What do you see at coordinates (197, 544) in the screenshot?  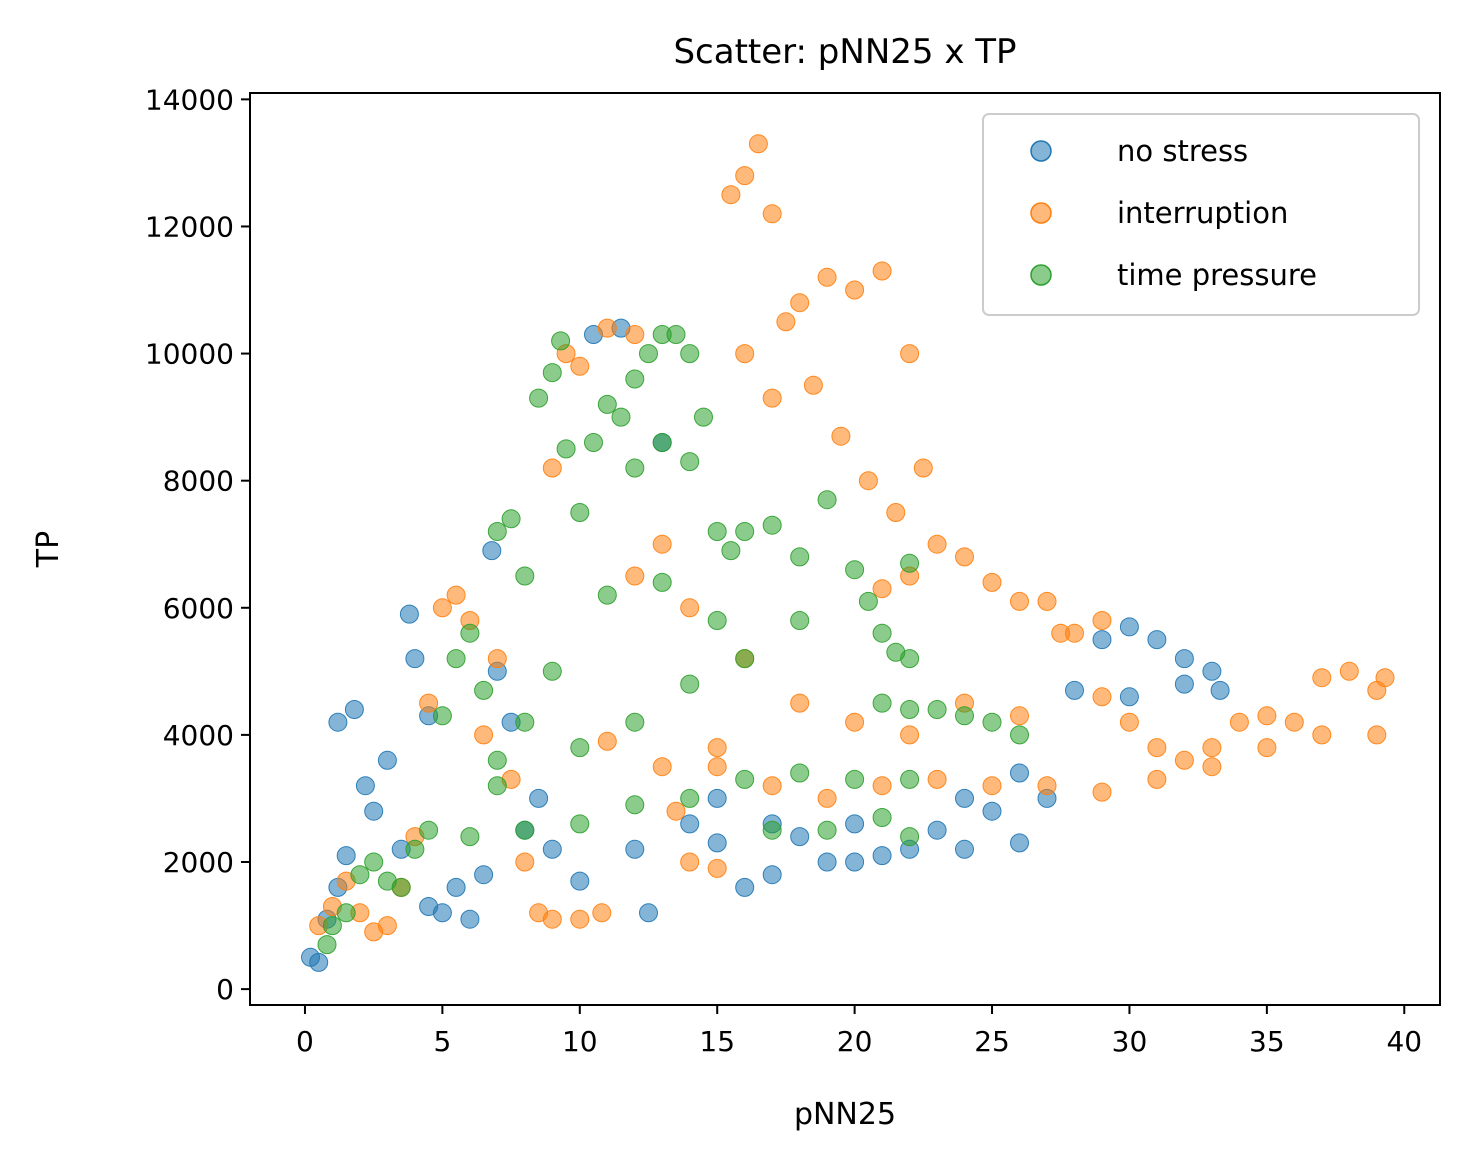 I see `y-axis-ticks: 0 2000 4000 6000 8000 10000 12000 14000` at bounding box center [197, 544].